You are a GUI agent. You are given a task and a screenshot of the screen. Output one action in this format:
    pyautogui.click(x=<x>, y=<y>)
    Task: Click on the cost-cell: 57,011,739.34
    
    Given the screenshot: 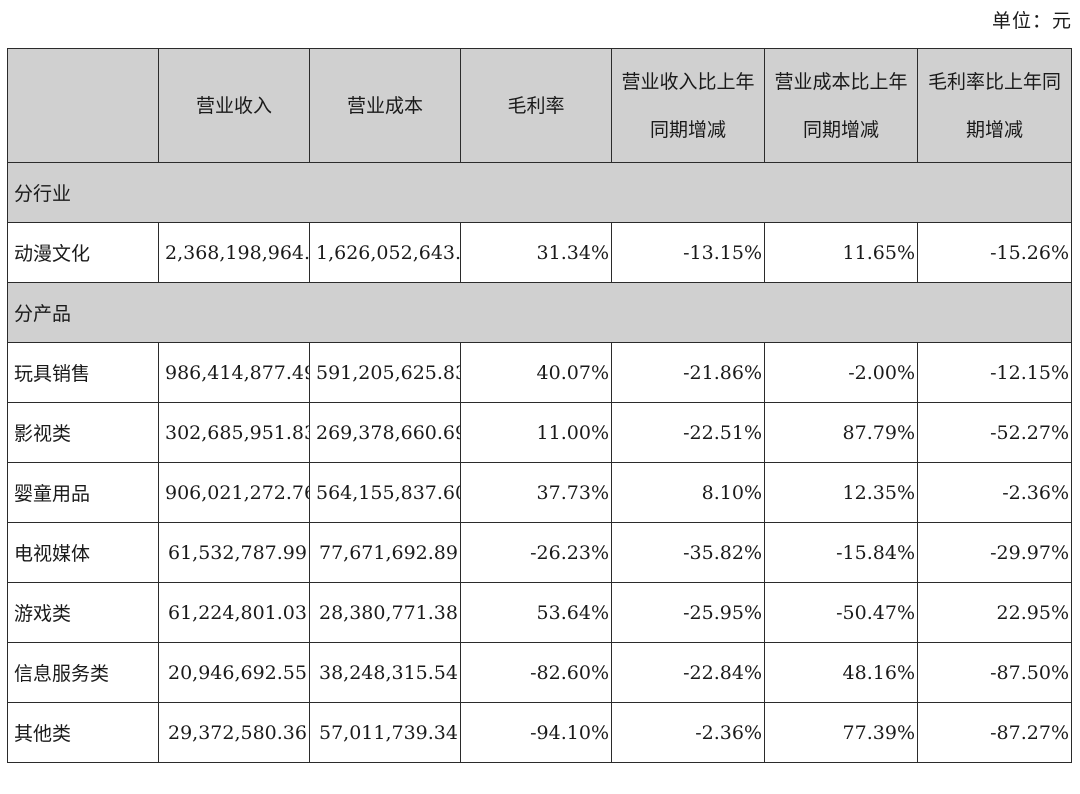 What is the action you would take?
    pyautogui.click(x=385, y=732)
    